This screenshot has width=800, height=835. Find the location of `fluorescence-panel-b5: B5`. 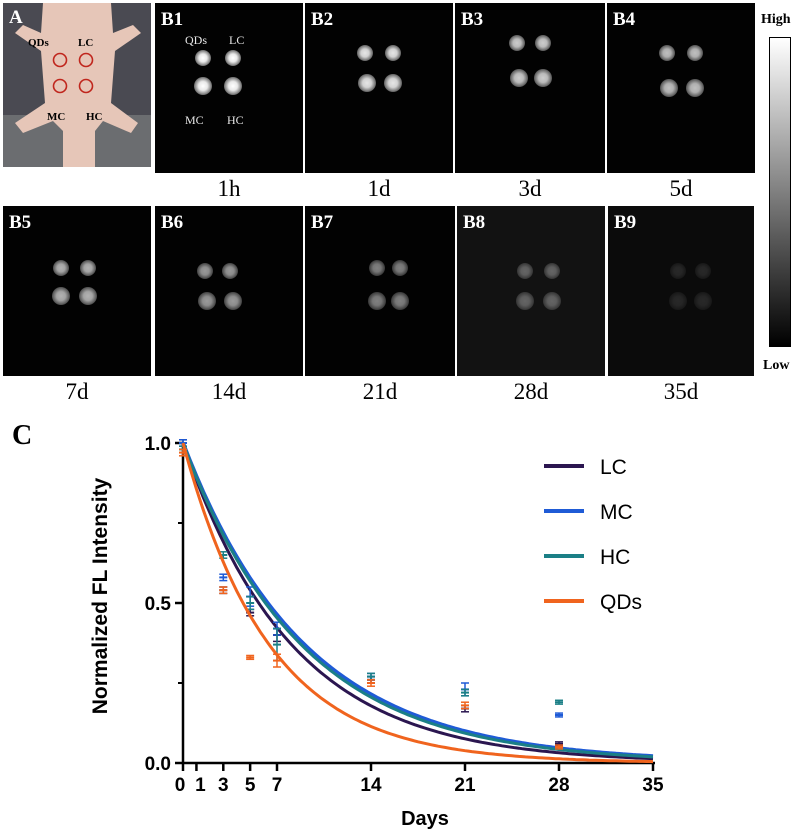

fluorescence-panel-b5: B5 is located at coordinates (77, 291).